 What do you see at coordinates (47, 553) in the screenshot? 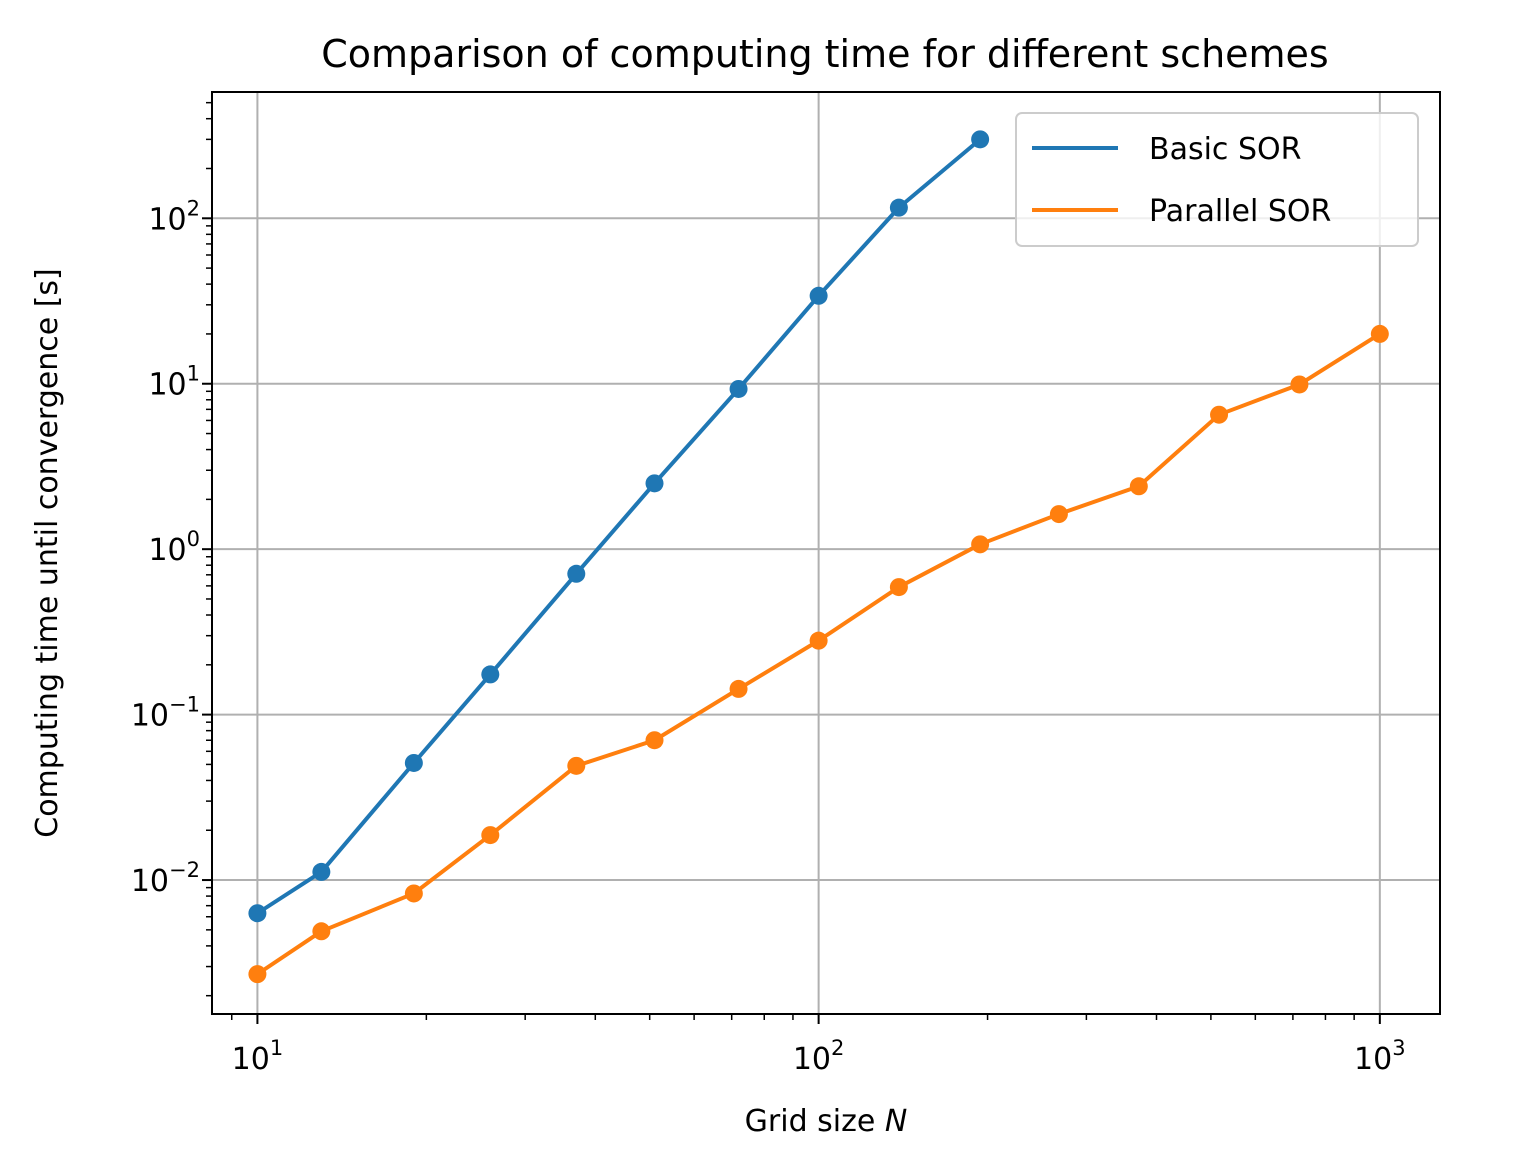
I see `y-axis-label: Computing time until convergence [s]` at bounding box center [47, 553].